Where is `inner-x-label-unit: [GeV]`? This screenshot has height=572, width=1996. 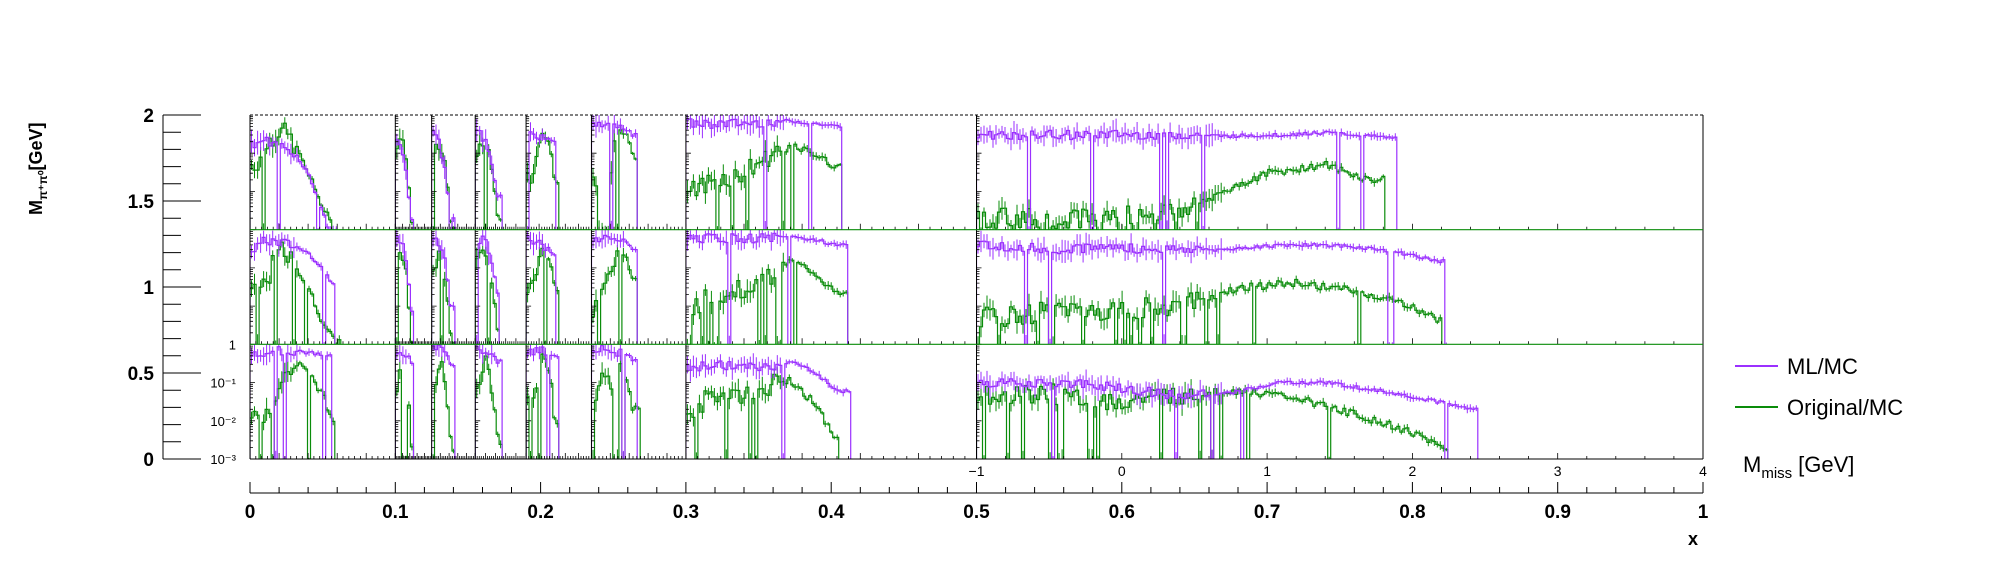 inner-x-label-unit: [GeV] is located at coordinates (1826, 464).